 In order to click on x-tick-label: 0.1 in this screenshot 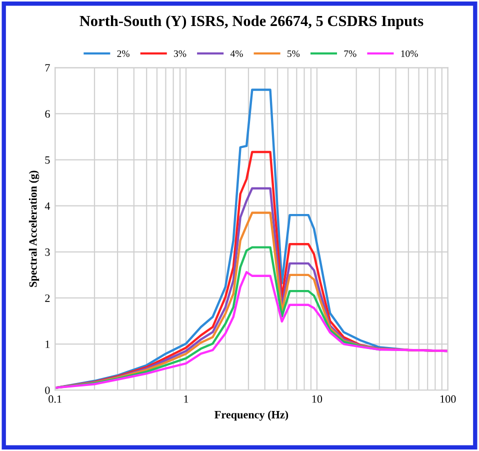, I will do `click(55, 399)`.